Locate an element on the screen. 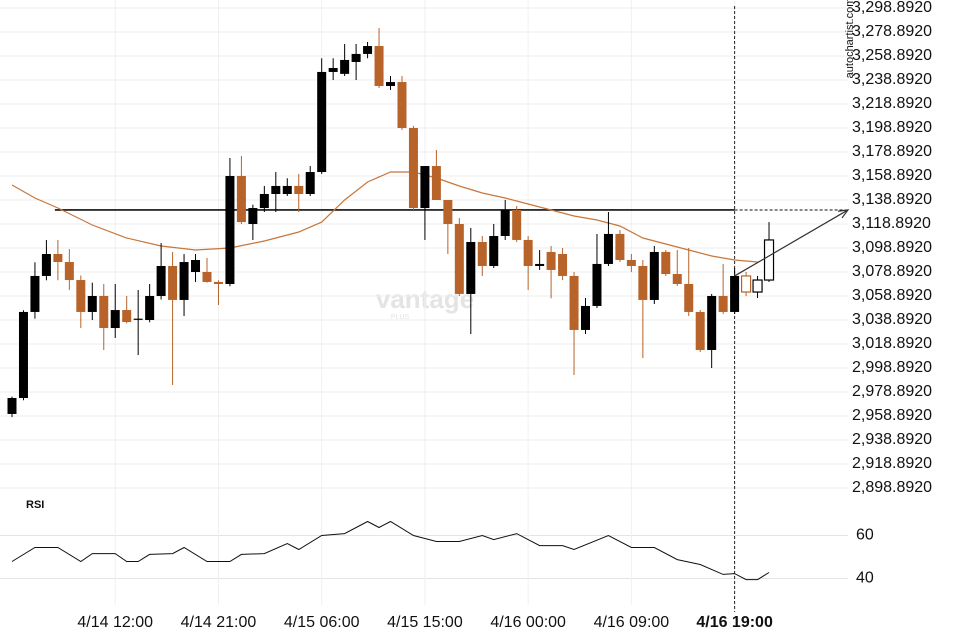 This screenshot has height=640, width=960. rsi-label: RSI is located at coordinates (35, 505).